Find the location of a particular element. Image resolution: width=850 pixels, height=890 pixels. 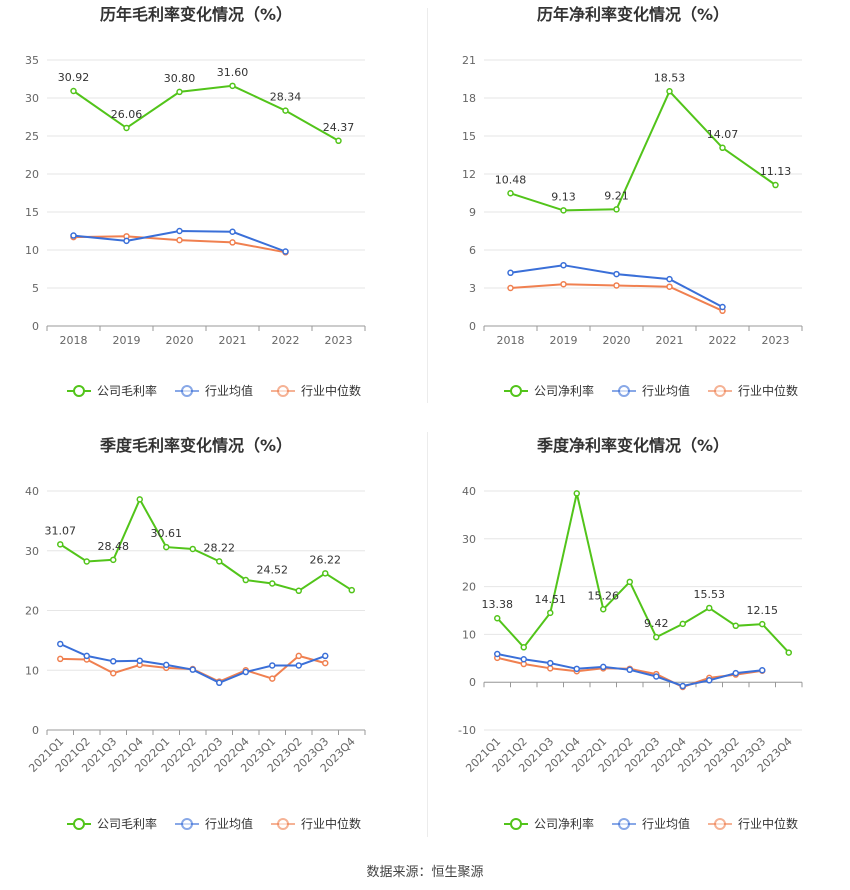

data-label: 28.34 is located at coordinates (286, 97).